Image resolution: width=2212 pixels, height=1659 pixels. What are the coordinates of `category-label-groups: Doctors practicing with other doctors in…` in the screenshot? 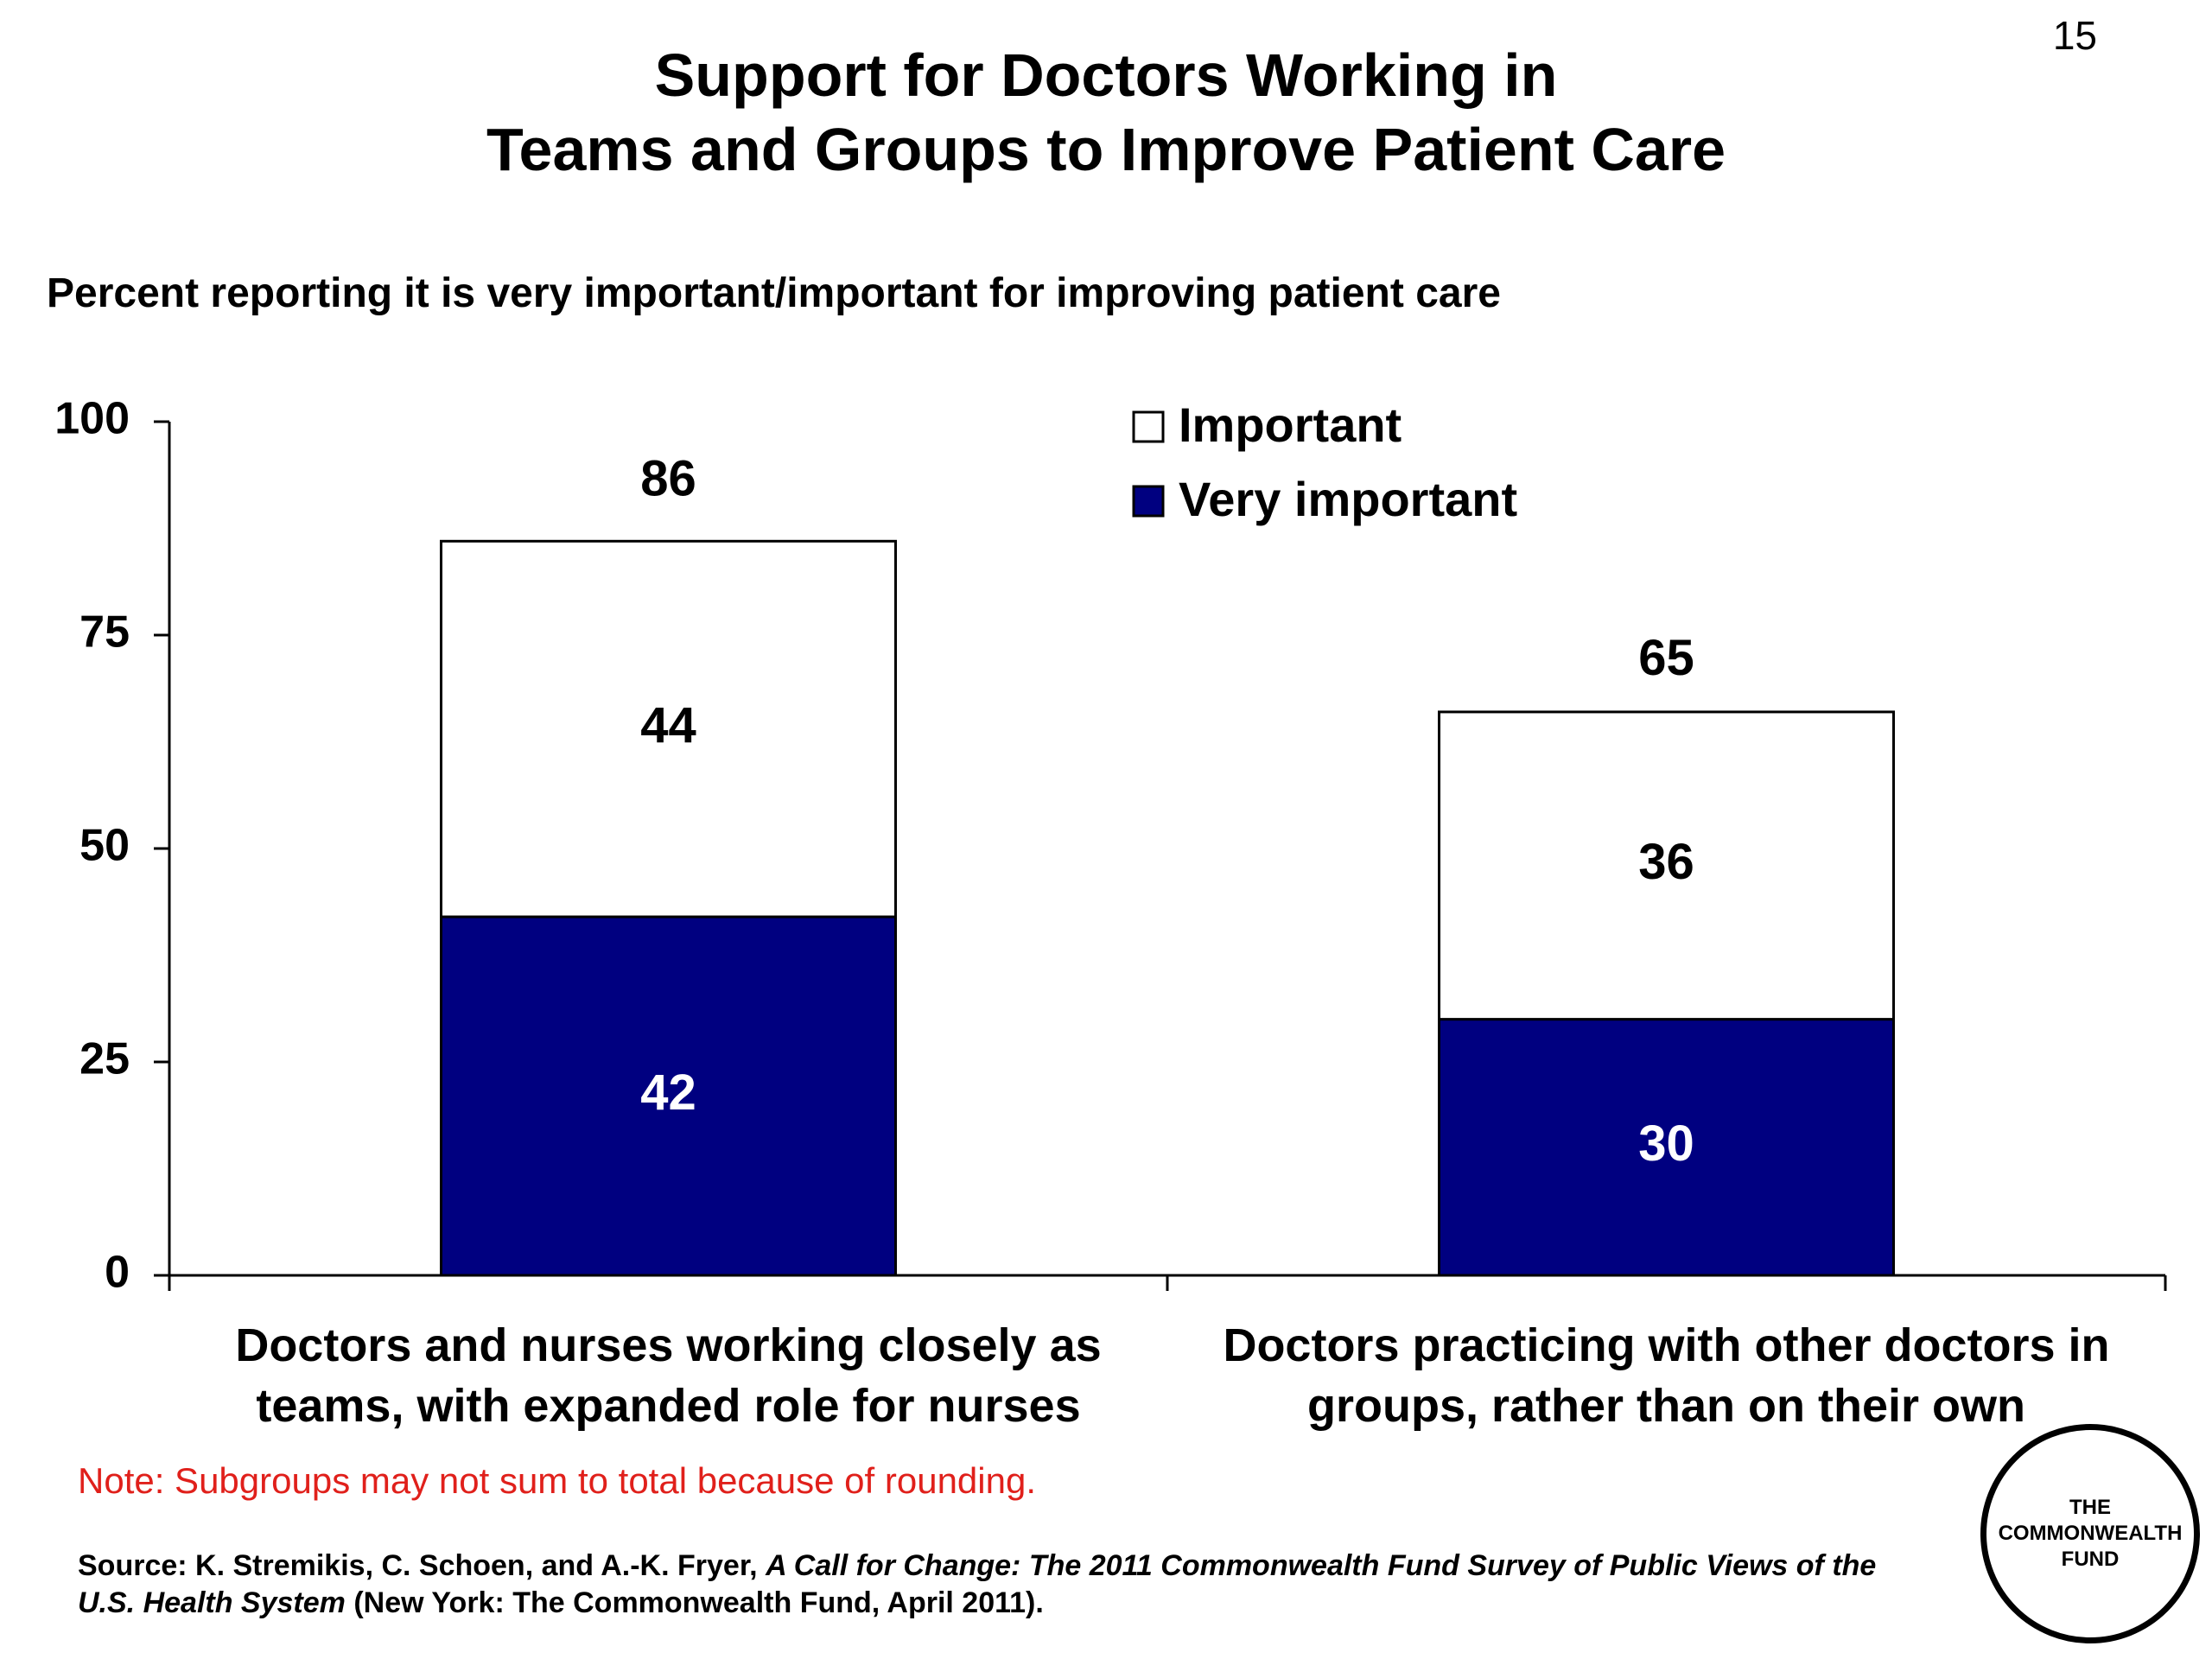 It's located at (1666, 1375).